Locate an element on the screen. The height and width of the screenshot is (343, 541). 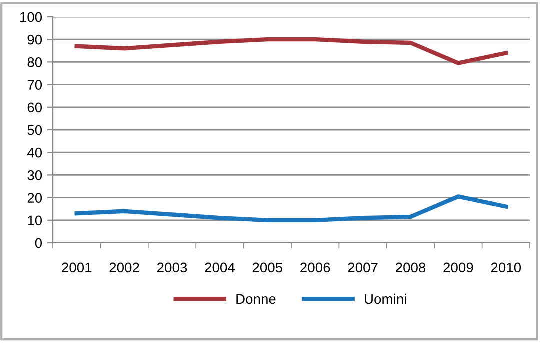
y-tick-label: 30 is located at coordinates (35, 175).